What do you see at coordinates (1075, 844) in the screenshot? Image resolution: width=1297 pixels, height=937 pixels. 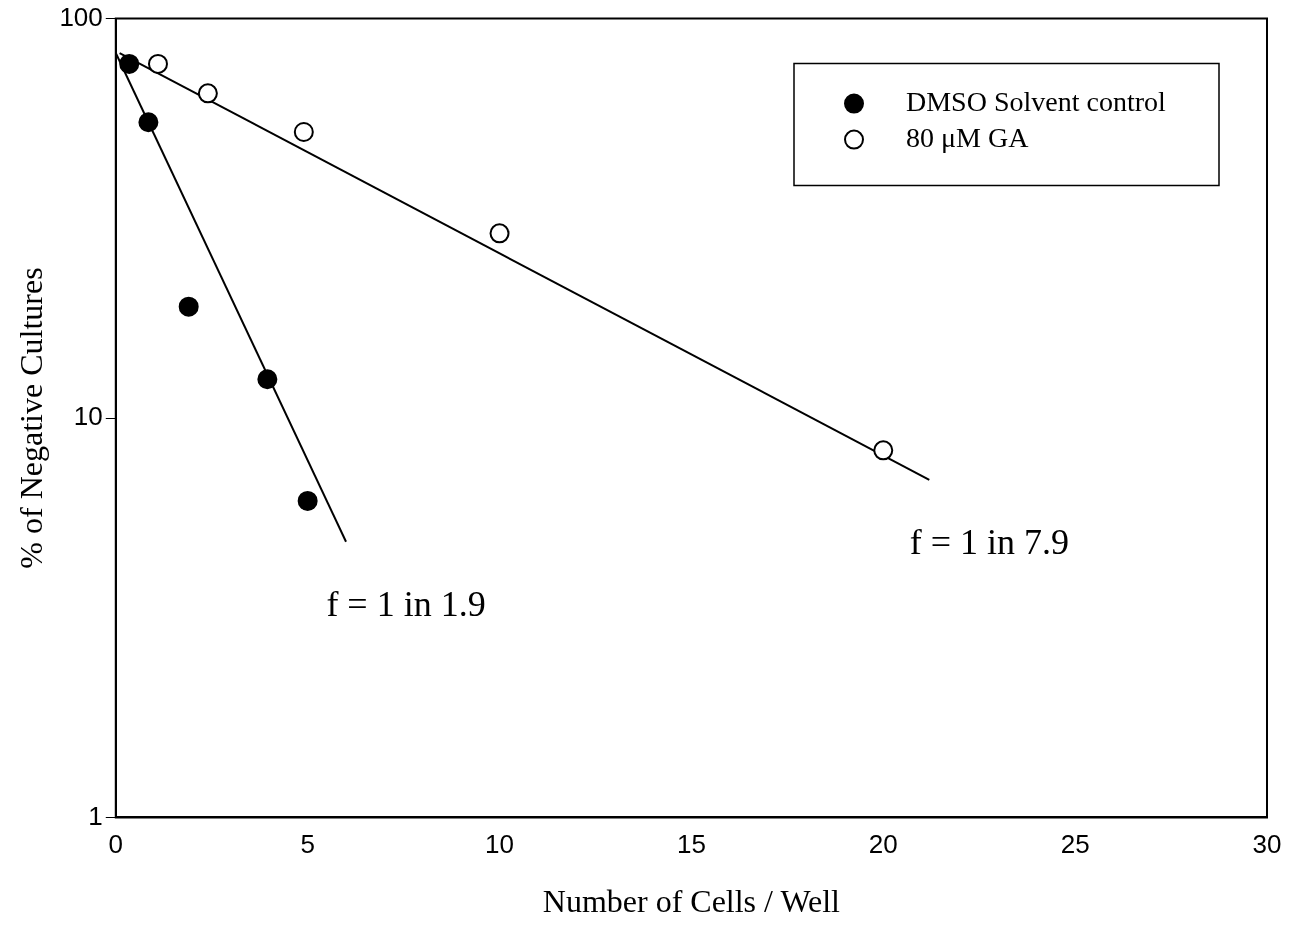 I see `x-tick-label: 25` at bounding box center [1075, 844].